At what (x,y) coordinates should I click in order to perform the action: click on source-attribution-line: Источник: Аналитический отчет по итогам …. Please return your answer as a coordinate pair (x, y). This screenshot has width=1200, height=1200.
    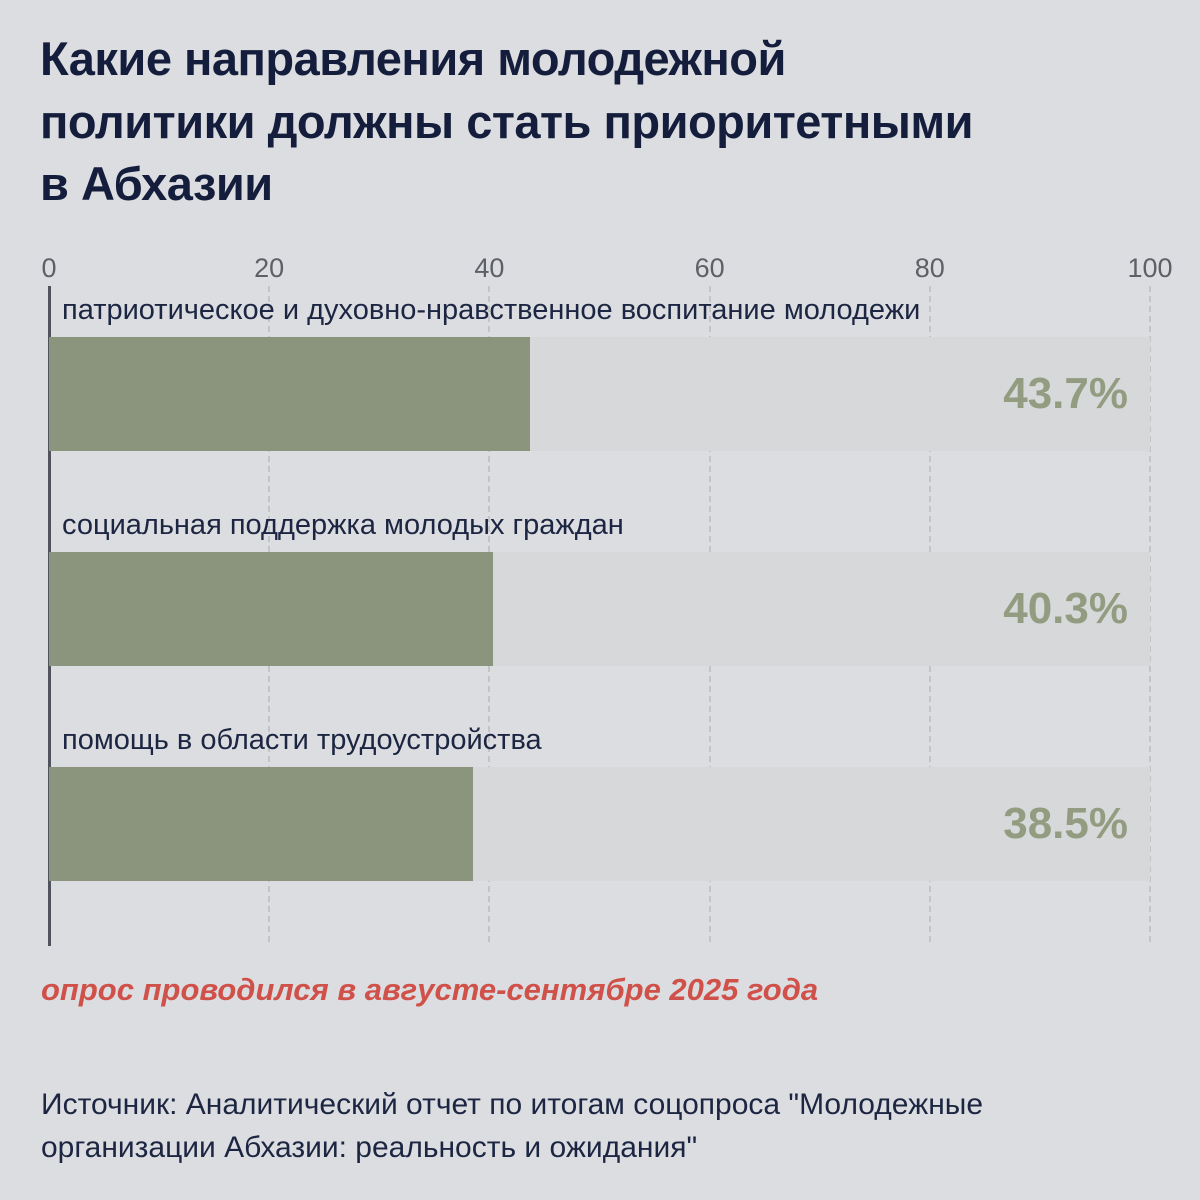
    Looking at the image, I should click on (512, 1104).